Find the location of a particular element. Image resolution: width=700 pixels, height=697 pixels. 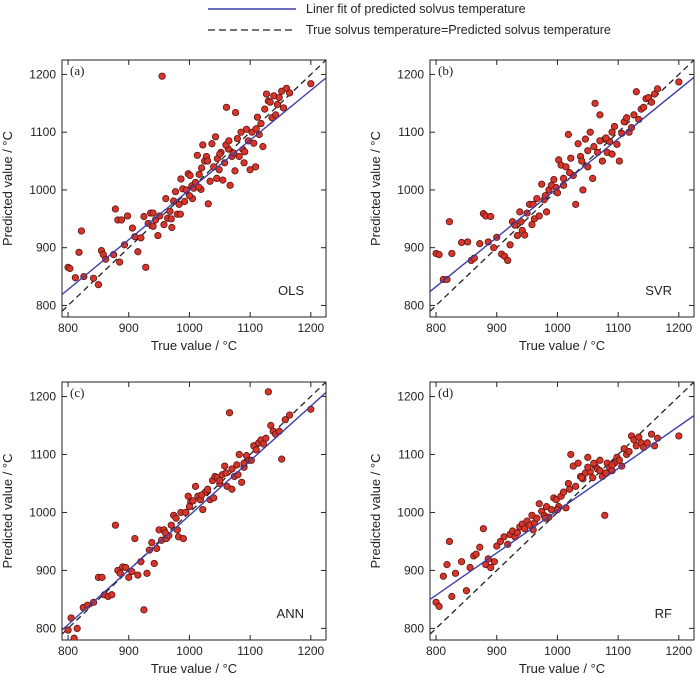

x-axis-label: True value / °C is located at coordinates (562, 345).